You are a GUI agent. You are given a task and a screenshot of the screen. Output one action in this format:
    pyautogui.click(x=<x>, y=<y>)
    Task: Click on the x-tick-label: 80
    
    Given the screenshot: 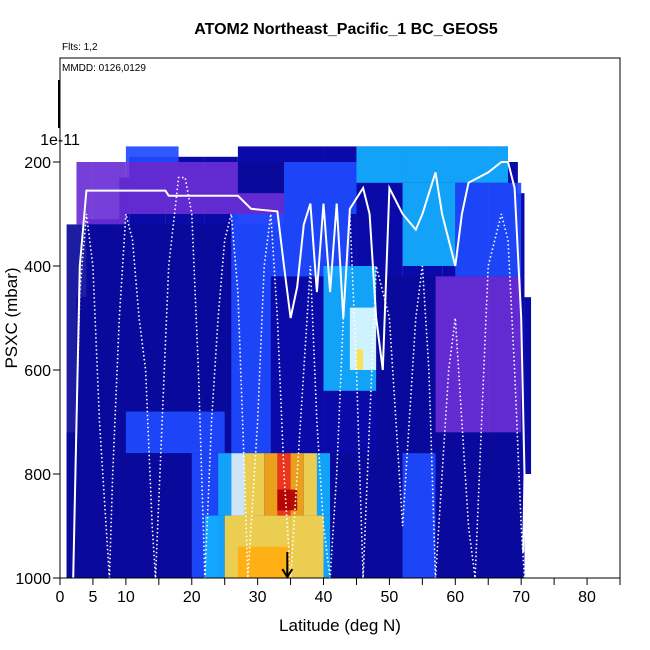 What is the action you would take?
    pyautogui.click(x=587, y=597)
    